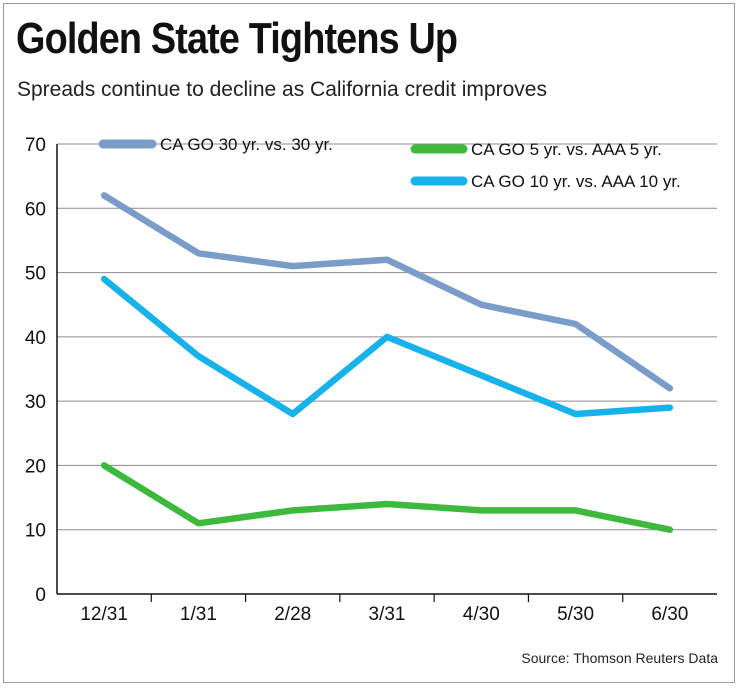  Describe the element at coordinates (35, 338) in the screenshot. I see `y-tick-label: 40` at that location.